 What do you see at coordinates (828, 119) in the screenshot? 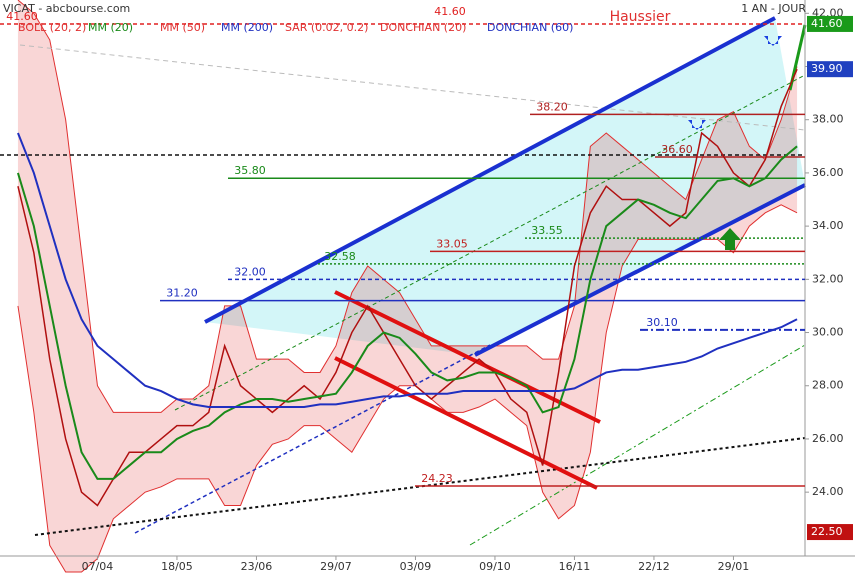
I see `y-tick-label: 38.00` at bounding box center [828, 119].